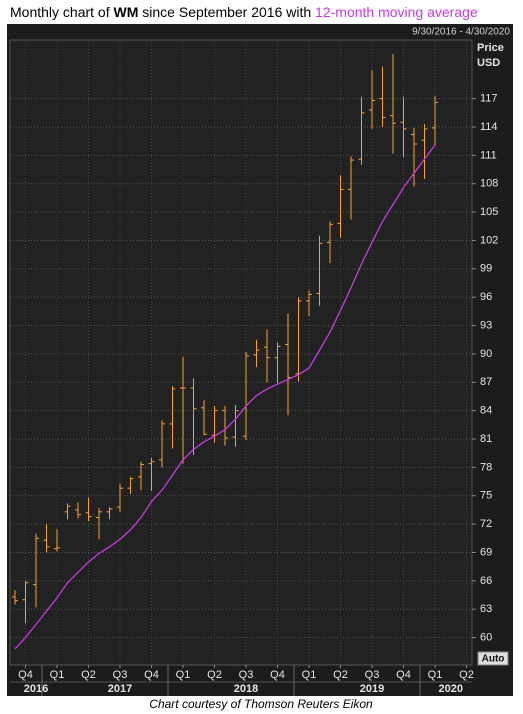 The image size is (523, 714). Describe the element at coordinates (486, 354) in the screenshot. I see `y-tick-label: 90` at that location.